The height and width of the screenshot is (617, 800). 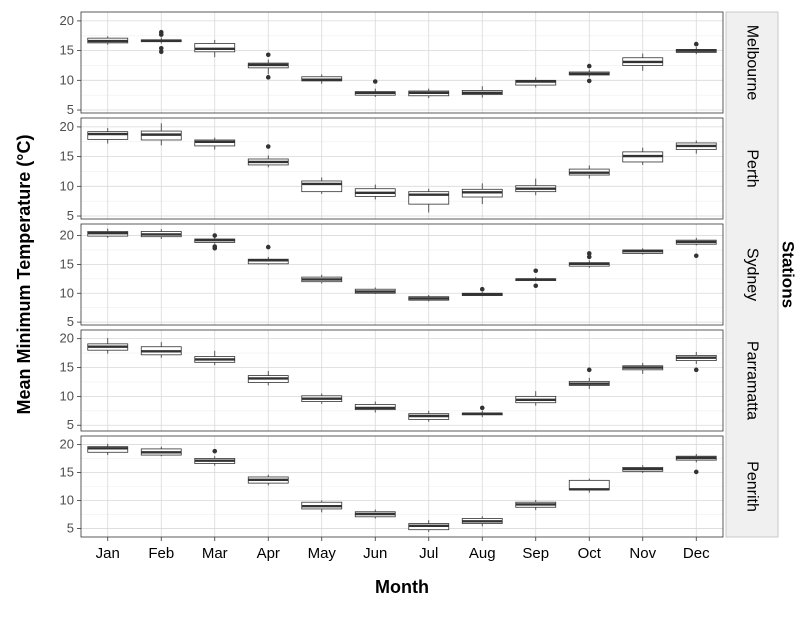 I want to click on box-dec, so click(x=696, y=362).